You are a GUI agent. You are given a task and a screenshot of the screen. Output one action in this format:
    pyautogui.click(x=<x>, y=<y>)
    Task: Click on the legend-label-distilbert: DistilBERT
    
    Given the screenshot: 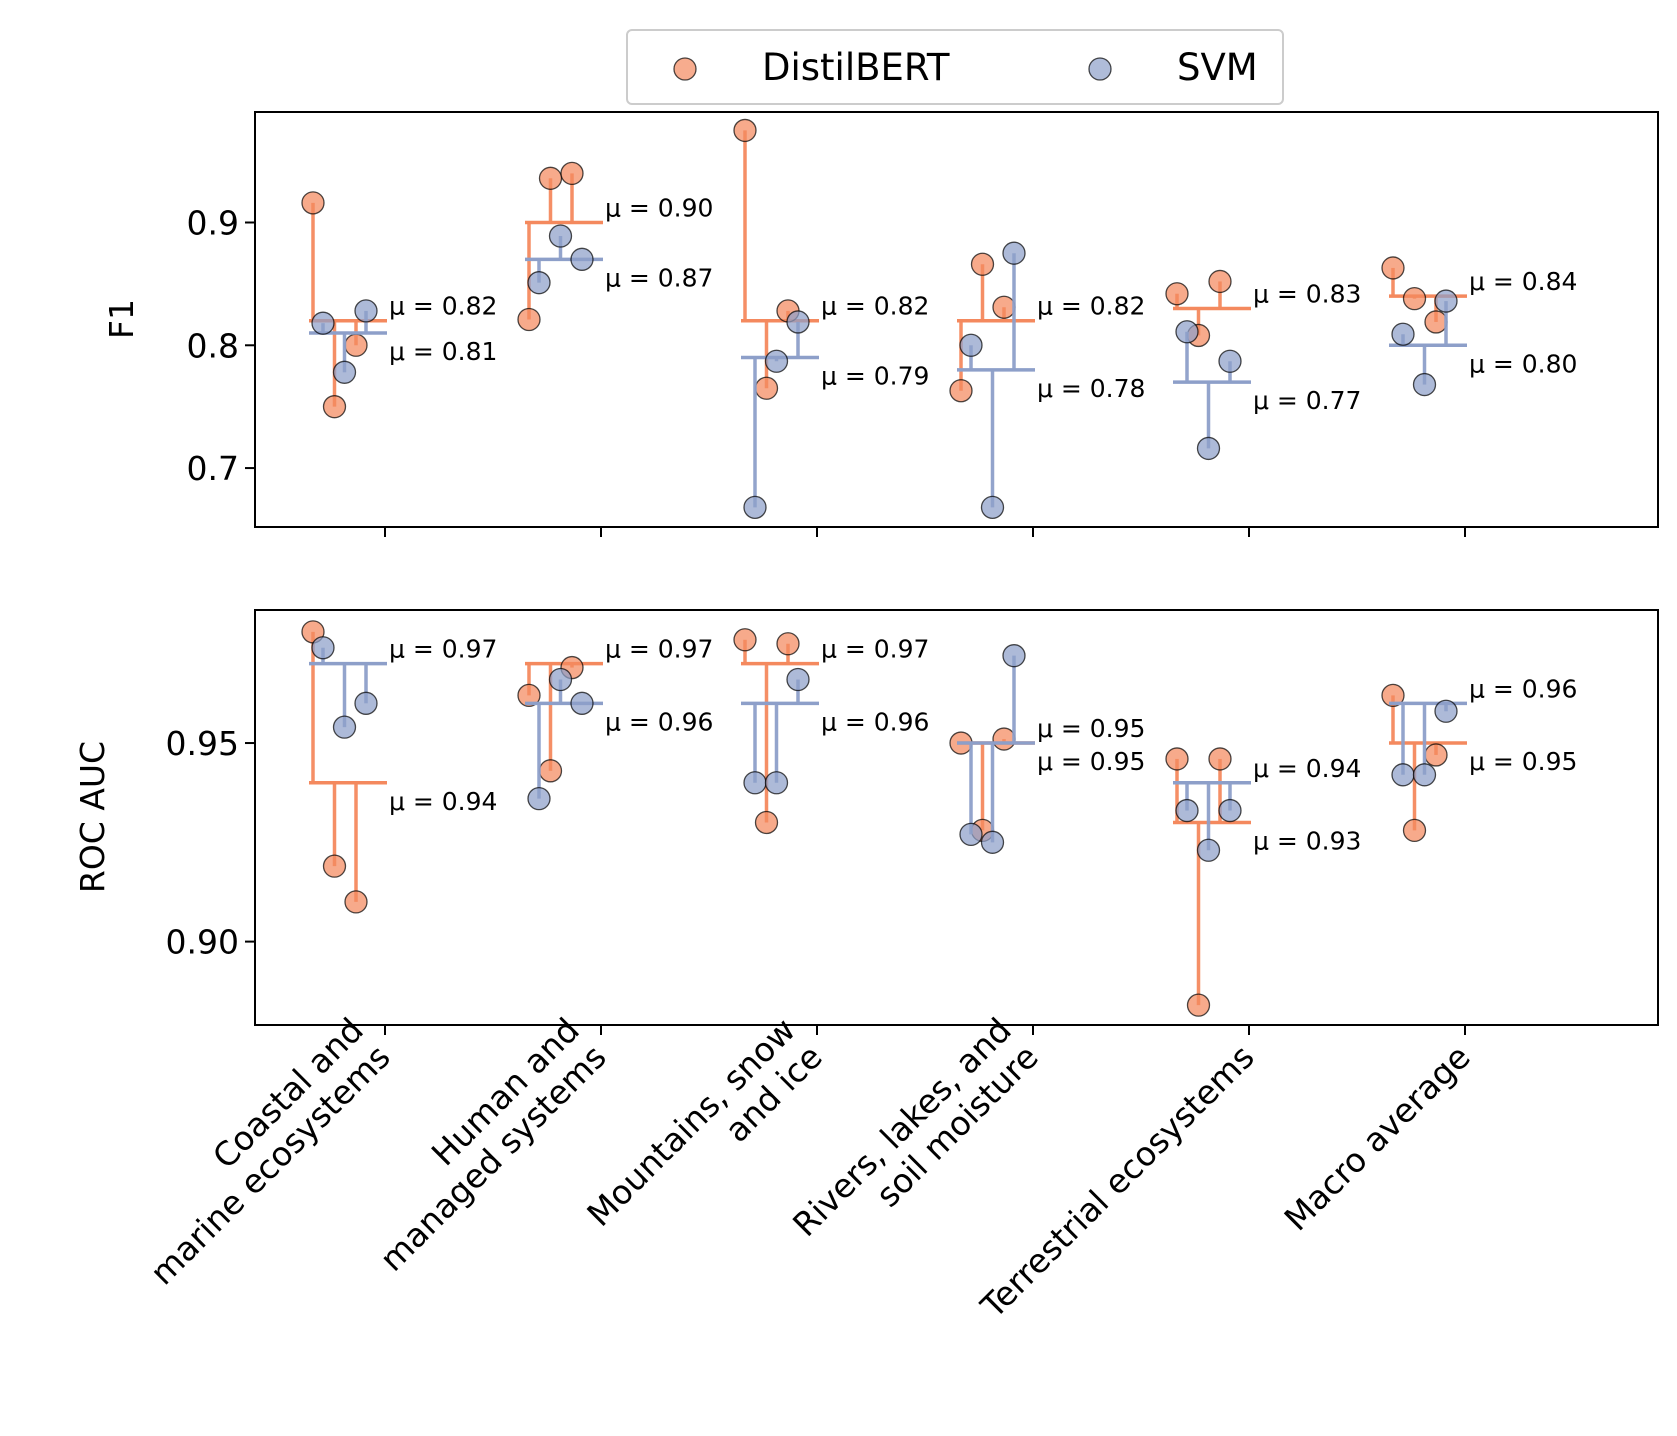 What is the action you would take?
    pyautogui.click(x=856, y=67)
    